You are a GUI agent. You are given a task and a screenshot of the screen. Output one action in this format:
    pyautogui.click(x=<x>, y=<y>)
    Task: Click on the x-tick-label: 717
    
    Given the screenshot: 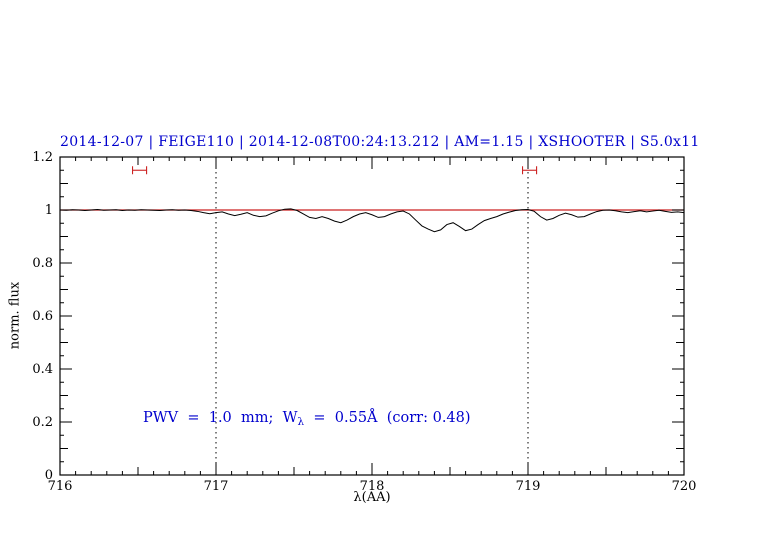 What is the action you would take?
    pyautogui.click(x=216, y=486)
    